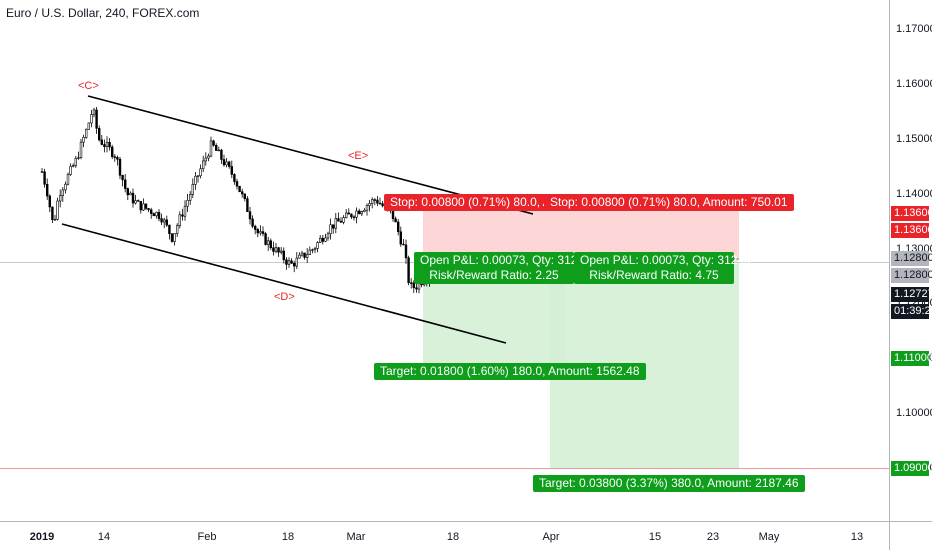 The height and width of the screenshot is (550, 932). Describe the element at coordinates (911, 213) in the screenshot. I see `axis-tag-stop-a: 1.13600` at that location.